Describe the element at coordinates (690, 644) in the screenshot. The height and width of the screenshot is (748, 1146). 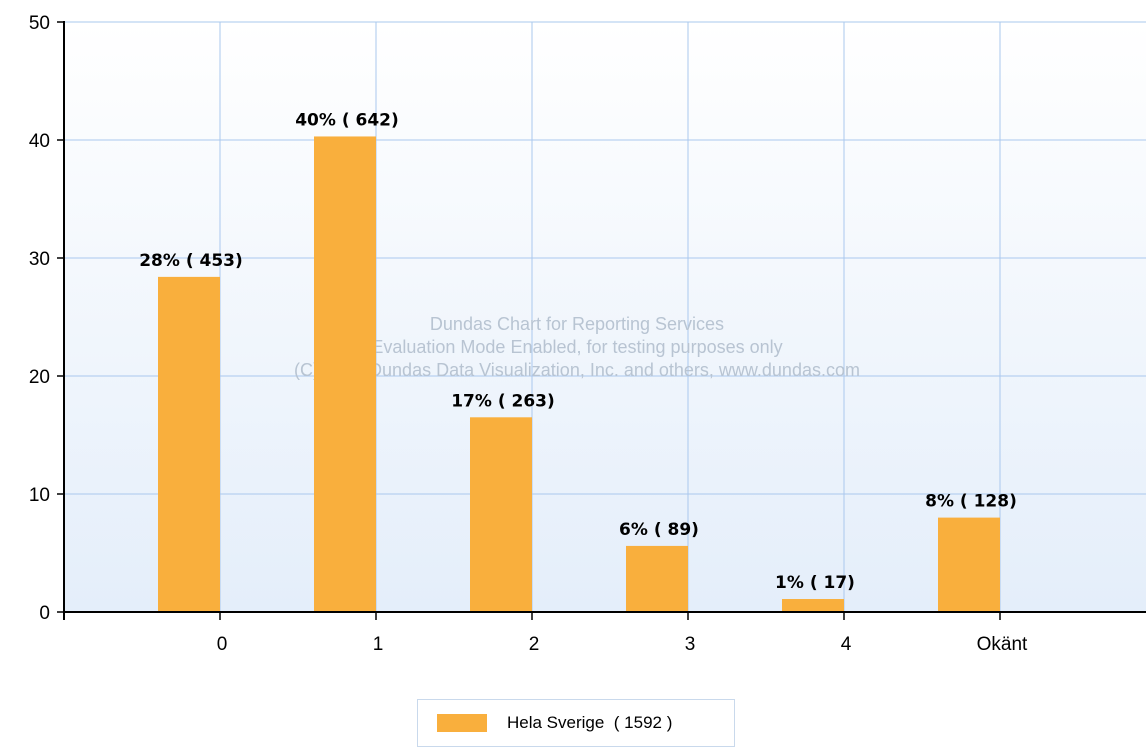
I see `x-tick-label: 3` at that location.